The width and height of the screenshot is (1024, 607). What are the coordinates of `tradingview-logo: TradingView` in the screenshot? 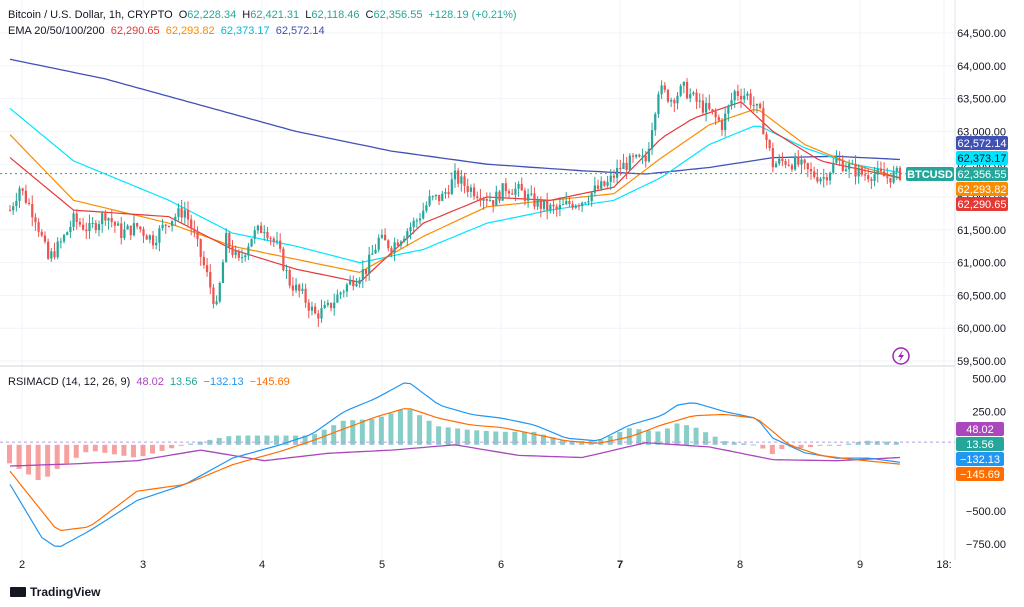 It's located at (55, 592).